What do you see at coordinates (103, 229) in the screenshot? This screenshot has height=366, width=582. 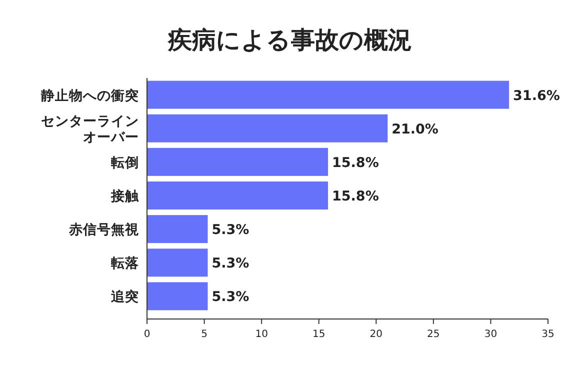 I see `y-tick-label: 赤信号無視` at bounding box center [103, 229].